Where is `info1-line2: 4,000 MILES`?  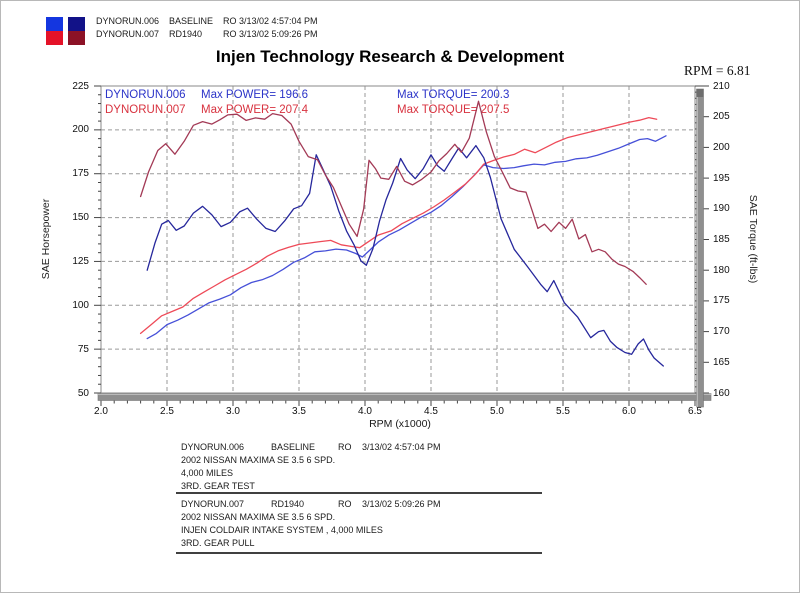
info1-line2: 4,000 MILES is located at coordinates (207, 473).